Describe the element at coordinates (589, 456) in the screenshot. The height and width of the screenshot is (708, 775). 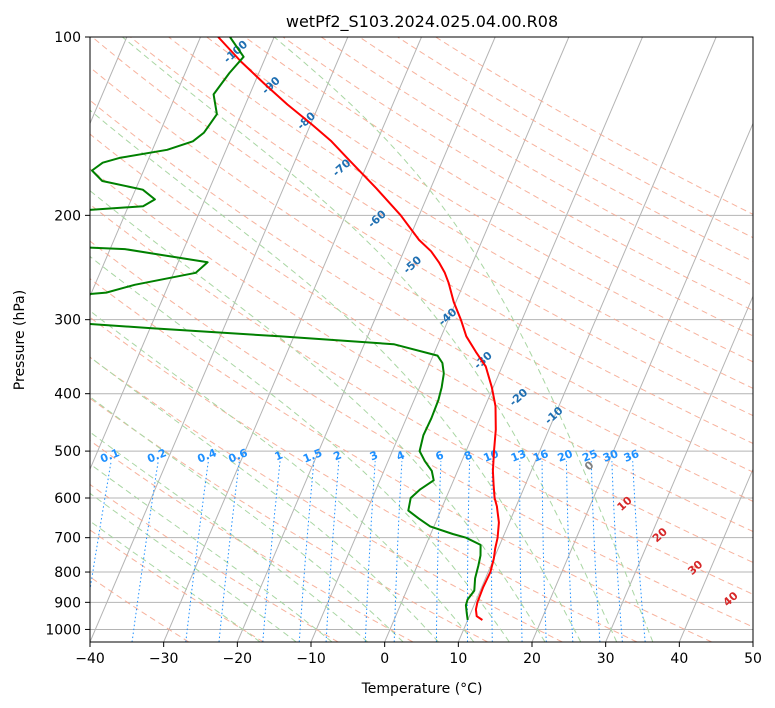
I see `mixing-ratio-label: 25` at that location.